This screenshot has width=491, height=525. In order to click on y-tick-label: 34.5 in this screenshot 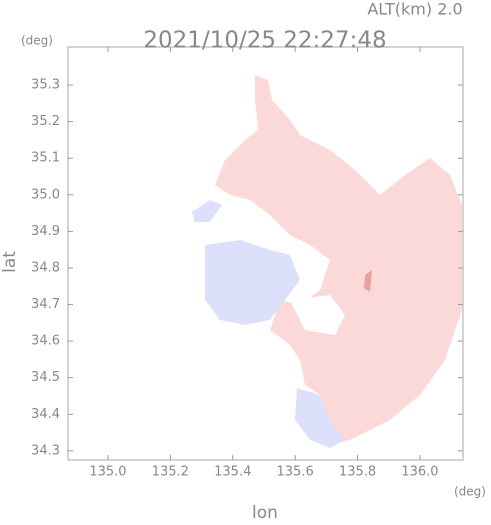, I will do `click(45, 377)`.